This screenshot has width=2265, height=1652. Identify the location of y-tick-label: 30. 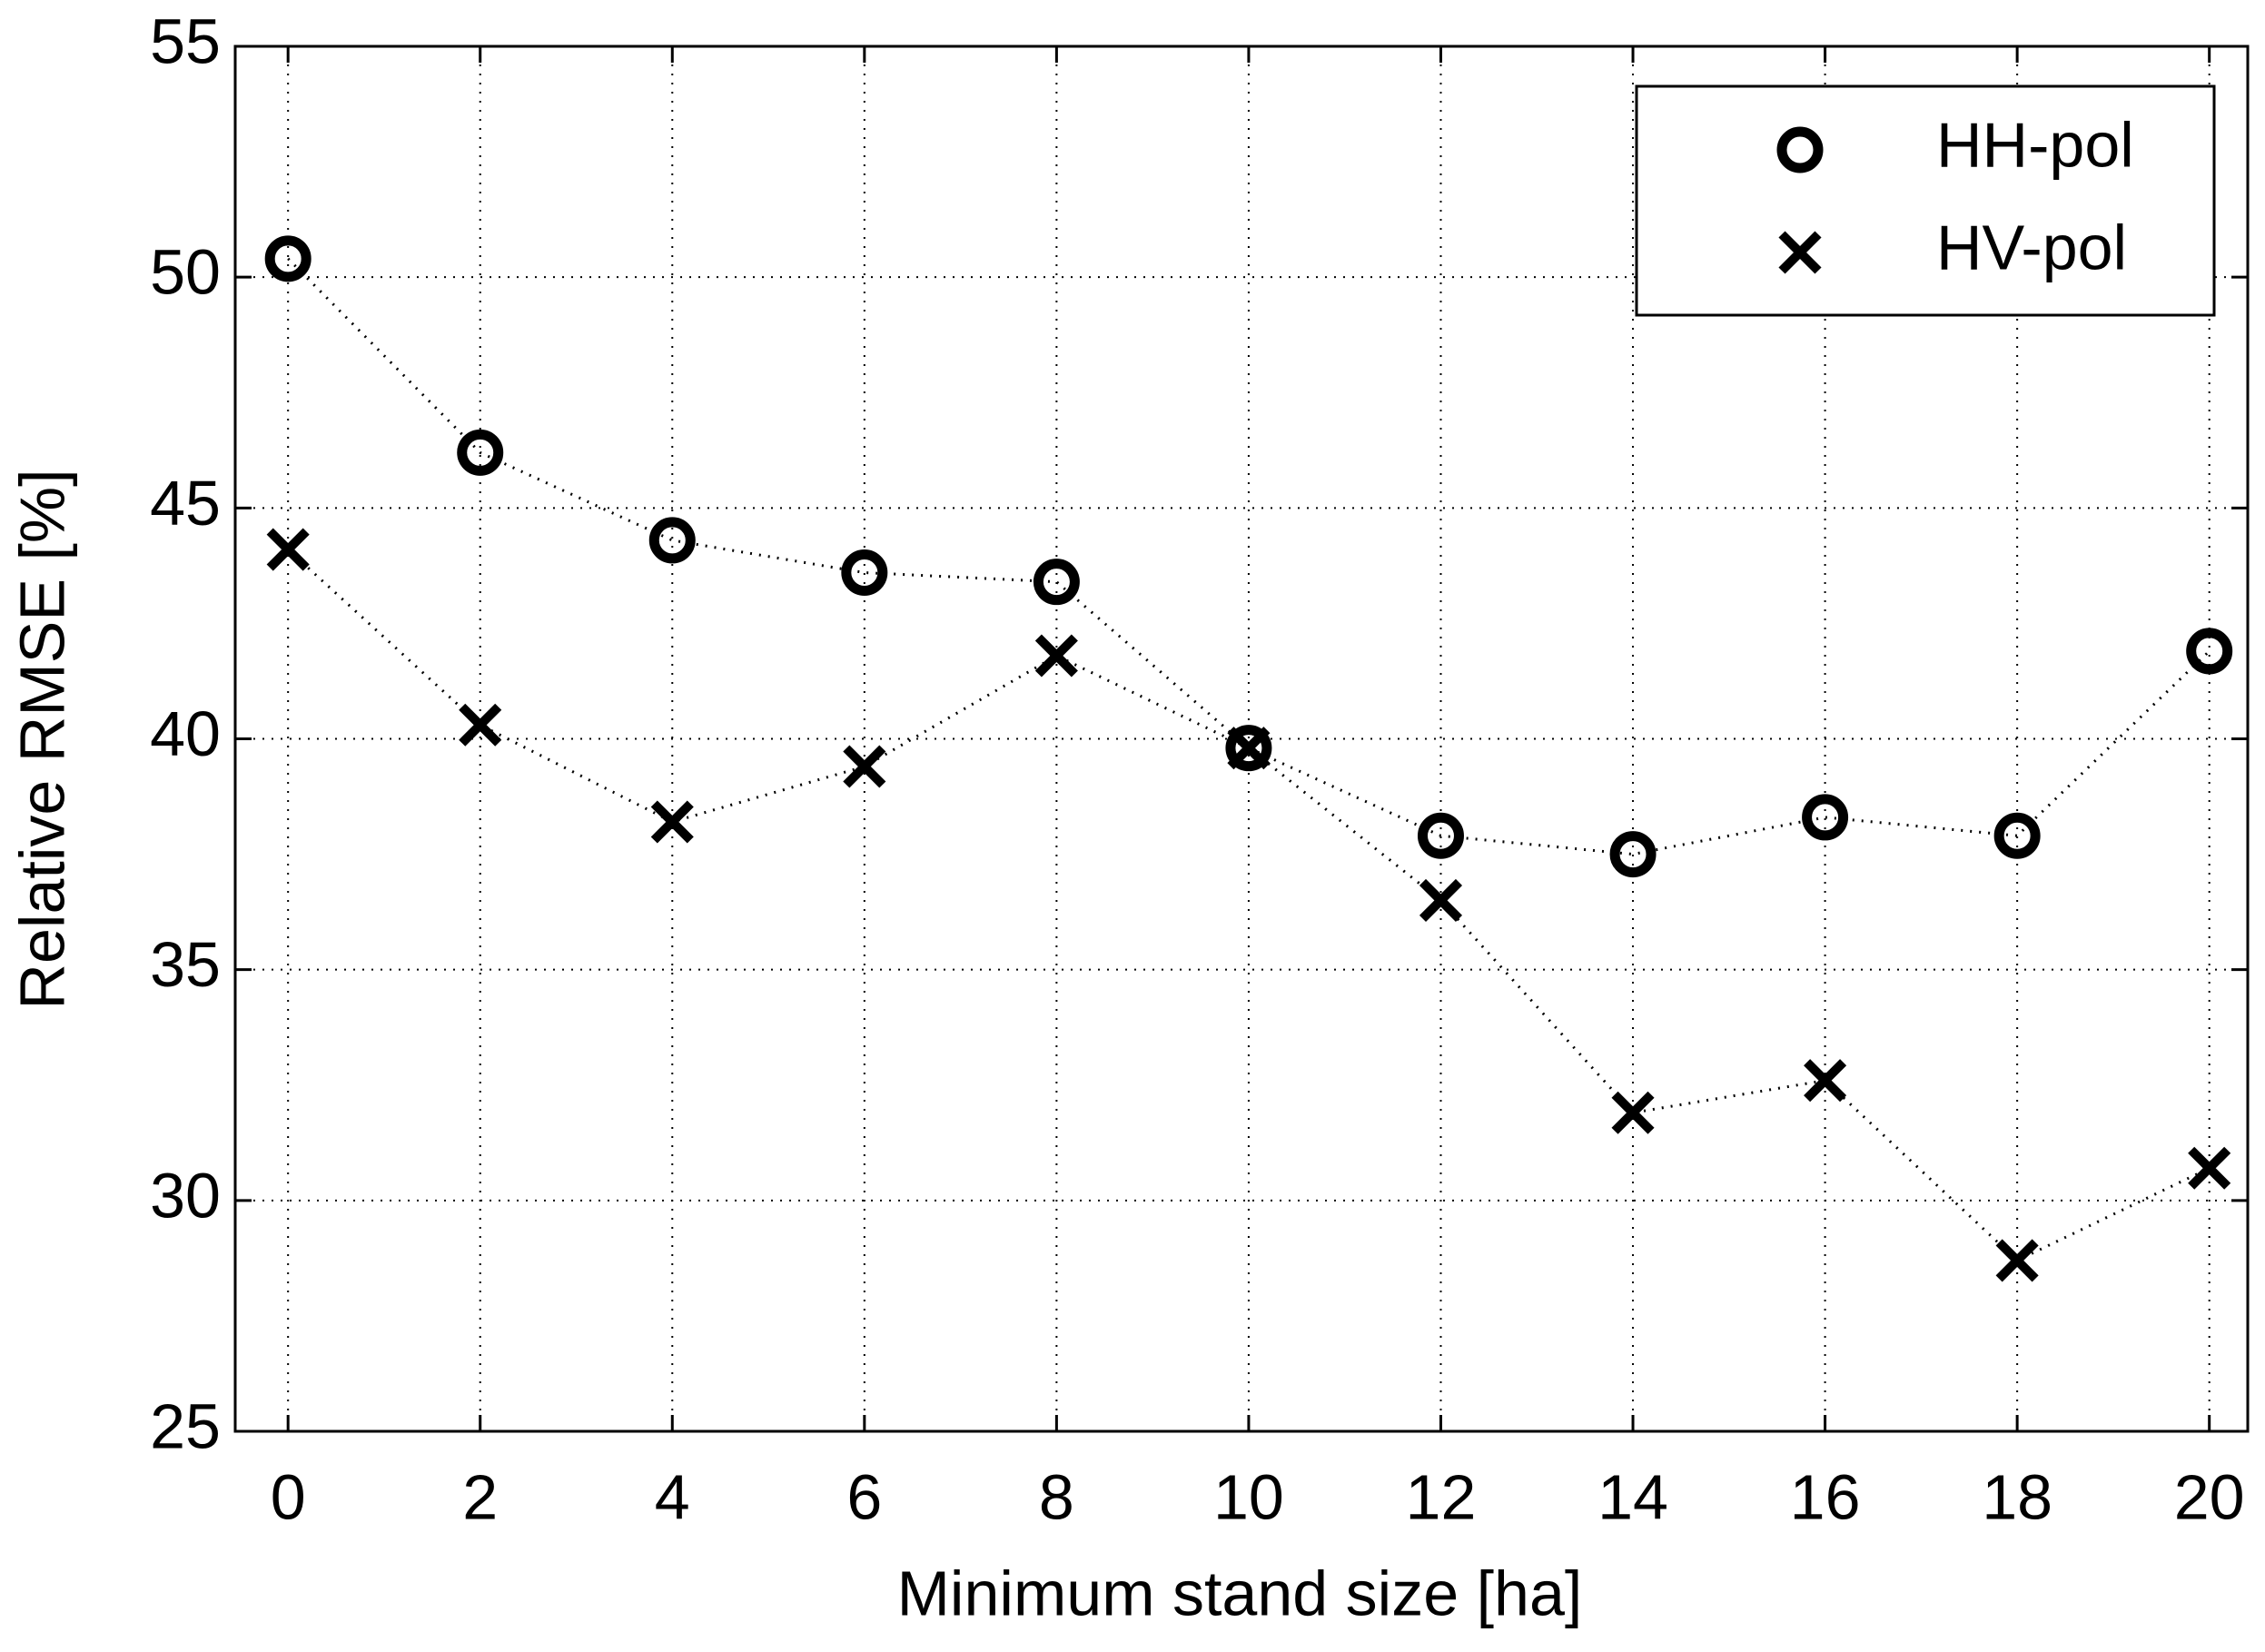
(186, 1195).